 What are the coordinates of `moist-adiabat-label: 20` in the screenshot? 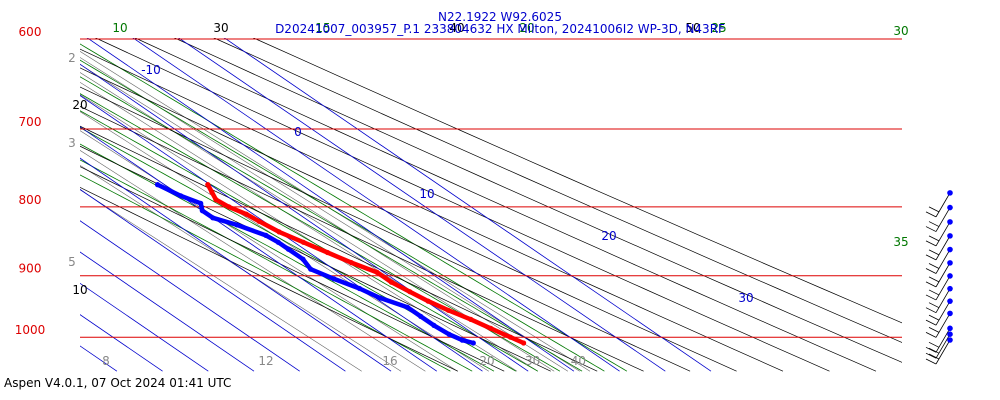 It's located at (526, 28).